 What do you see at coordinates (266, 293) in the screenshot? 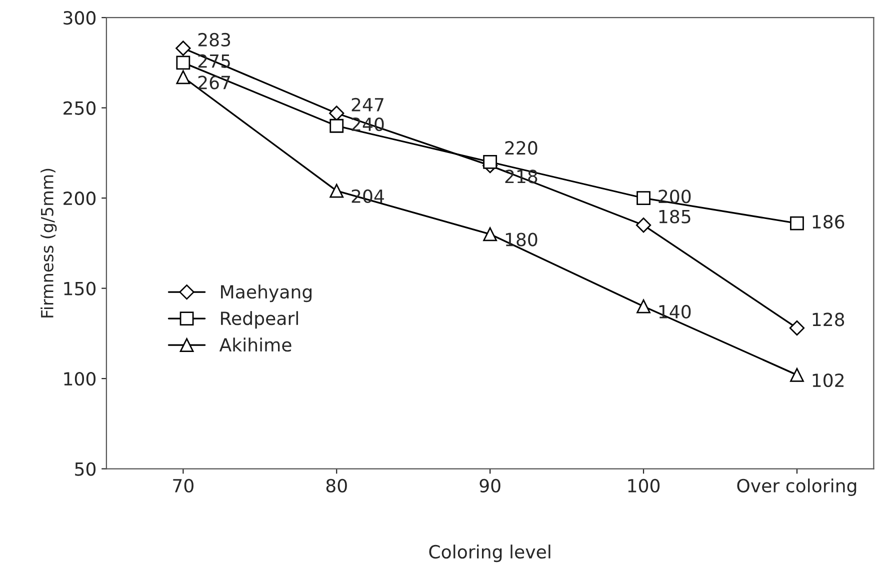
I see `legend-label: Maehyang` at bounding box center [266, 293].